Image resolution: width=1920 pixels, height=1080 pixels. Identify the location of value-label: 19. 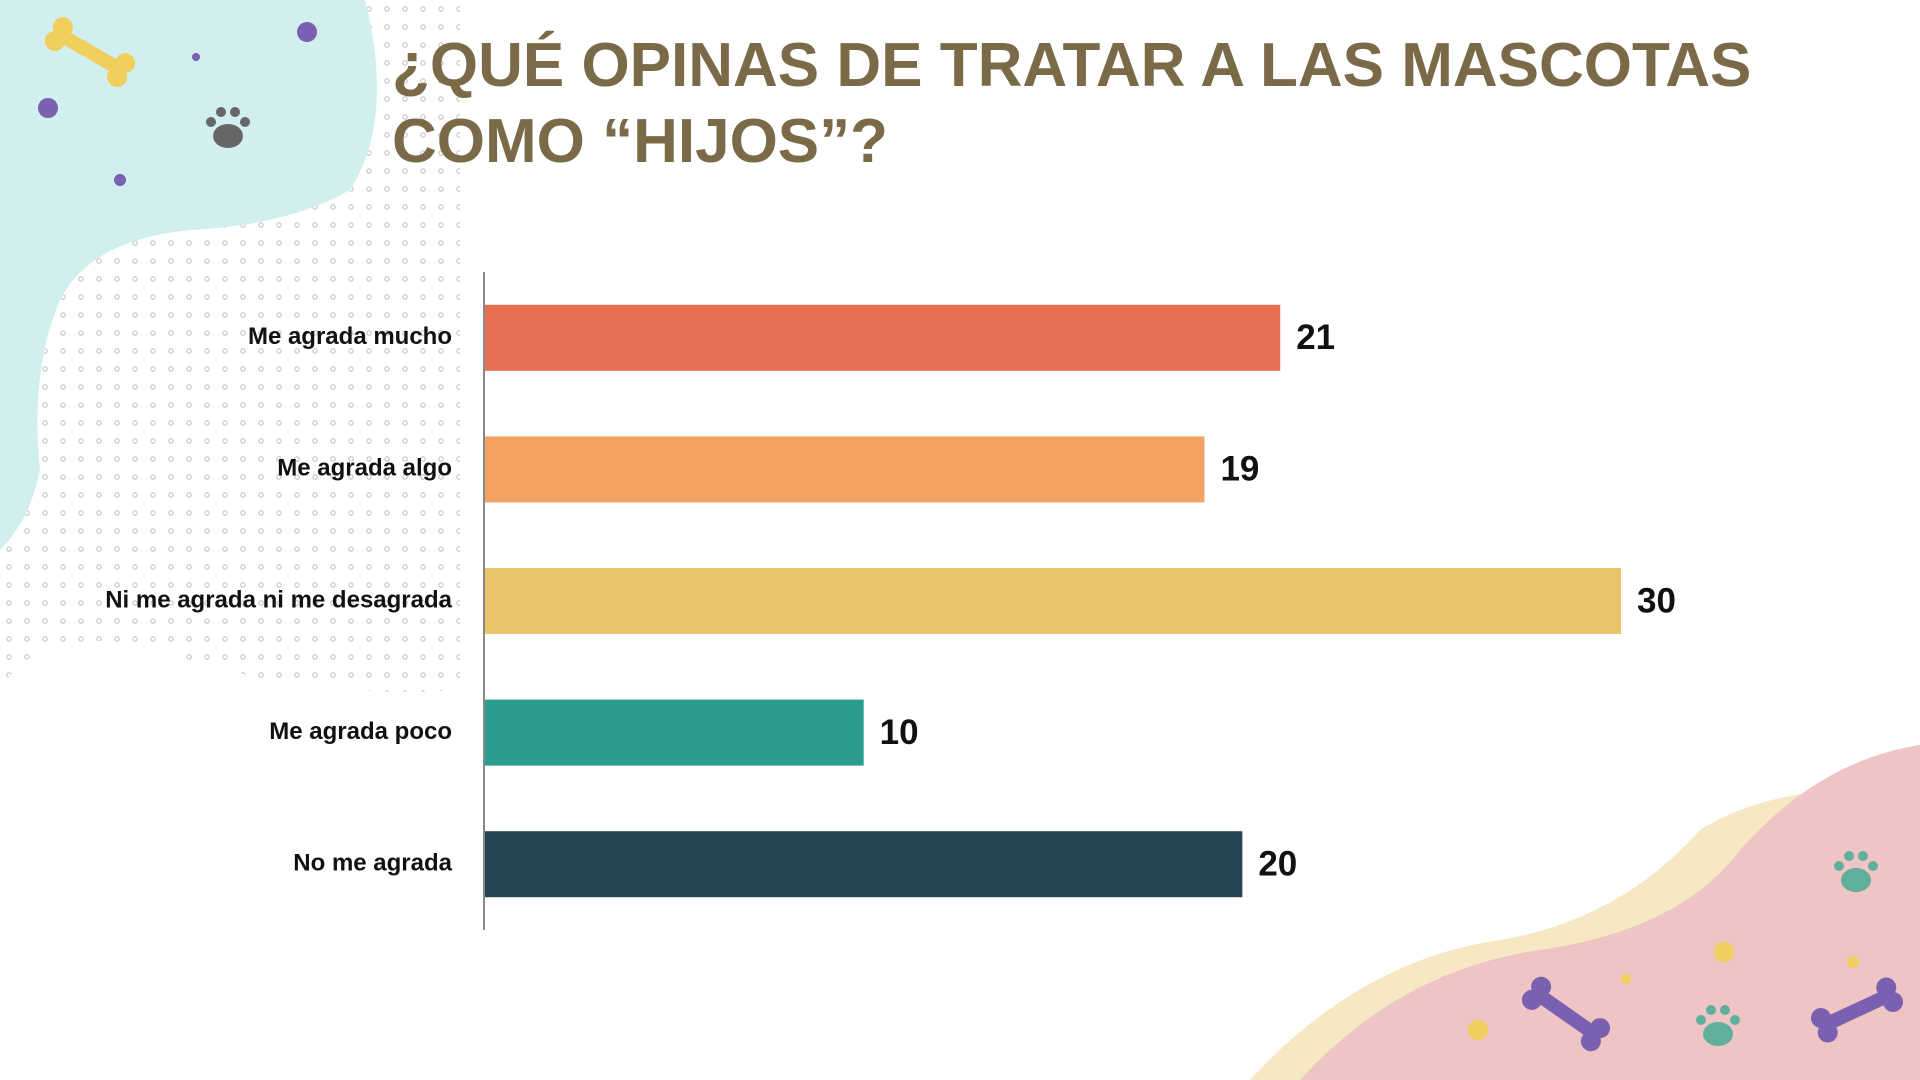
(1239, 469).